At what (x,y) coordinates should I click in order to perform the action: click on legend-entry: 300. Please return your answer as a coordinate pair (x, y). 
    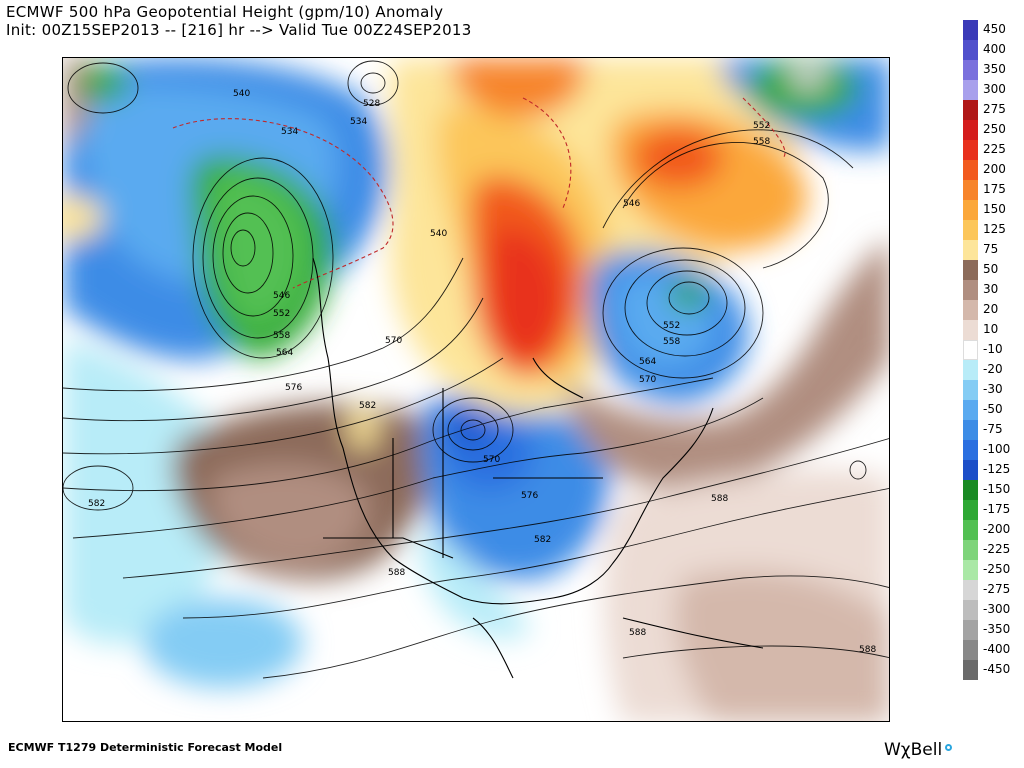
    Looking at the image, I should click on (993, 90).